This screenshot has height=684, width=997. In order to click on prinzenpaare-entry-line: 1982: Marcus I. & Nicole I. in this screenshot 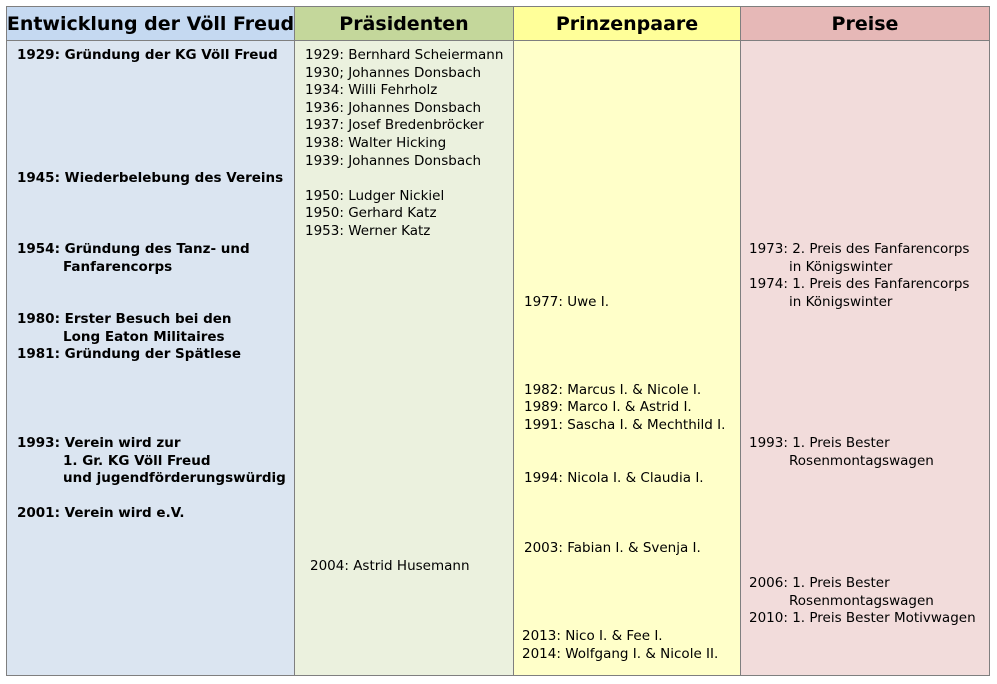, I will do `click(613, 390)`.